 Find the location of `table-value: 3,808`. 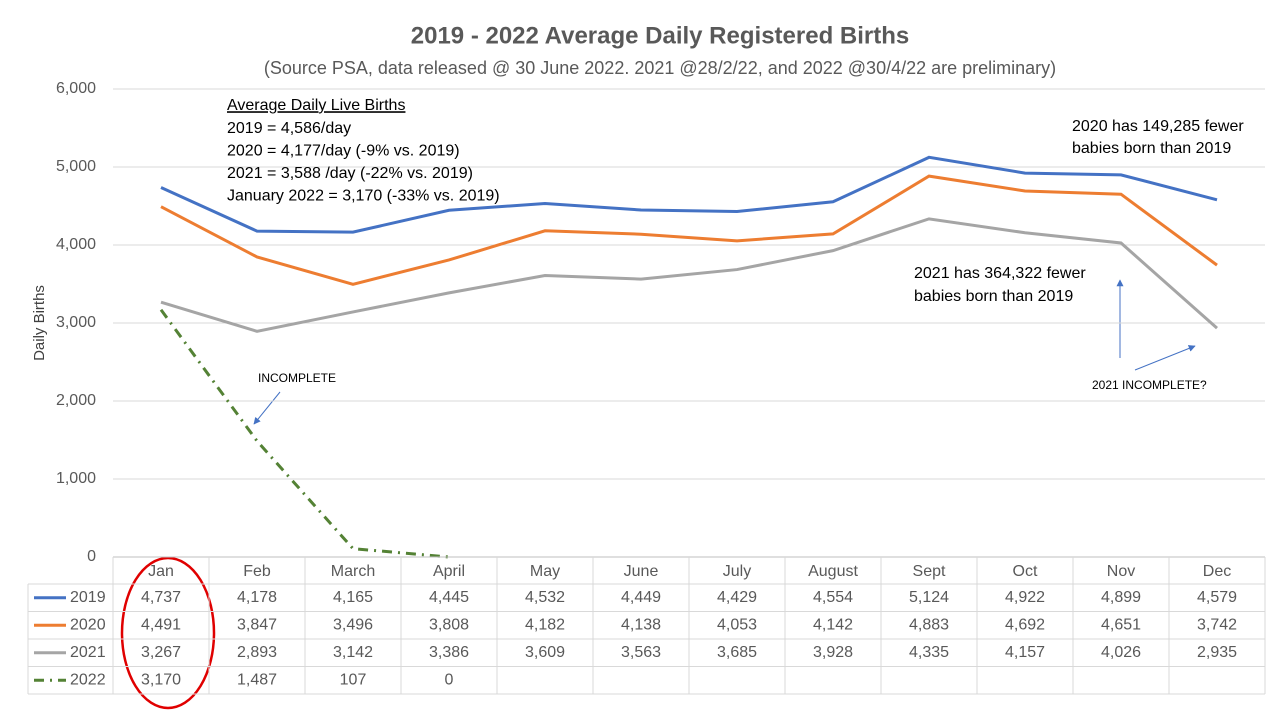

table-value: 3,808 is located at coordinates (449, 624).